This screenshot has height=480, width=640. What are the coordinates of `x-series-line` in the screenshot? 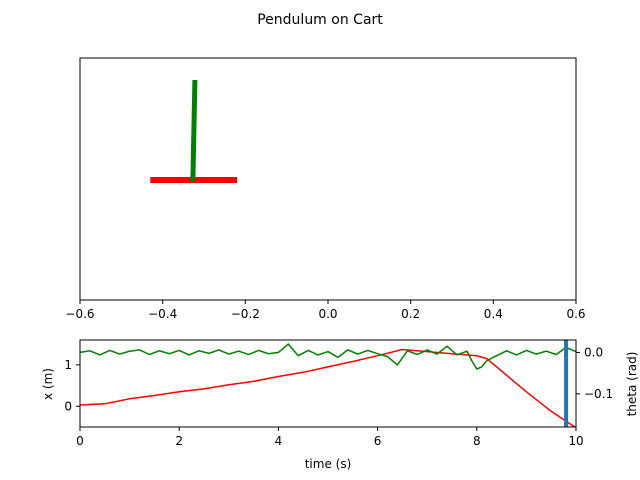 It's located at (328, 387).